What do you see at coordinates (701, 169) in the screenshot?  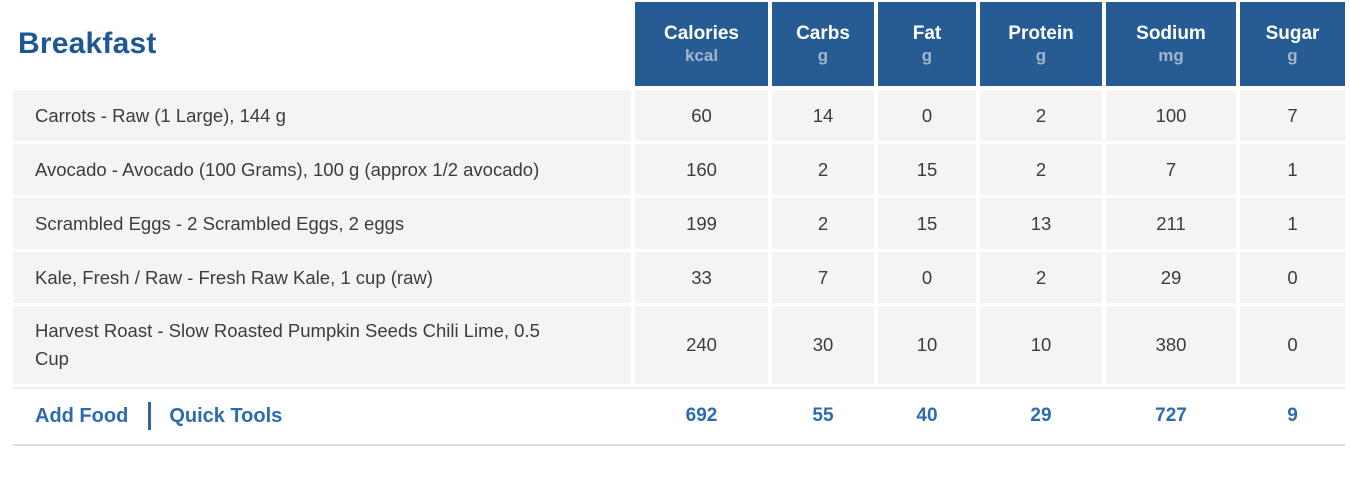 I see `cell-calories: 160` at bounding box center [701, 169].